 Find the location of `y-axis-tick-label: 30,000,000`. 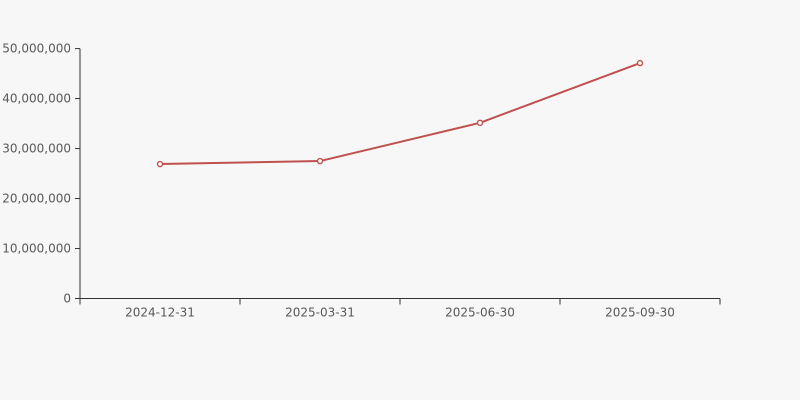

y-axis-tick-label: 30,000,000 is located at coordinates (36, 149).